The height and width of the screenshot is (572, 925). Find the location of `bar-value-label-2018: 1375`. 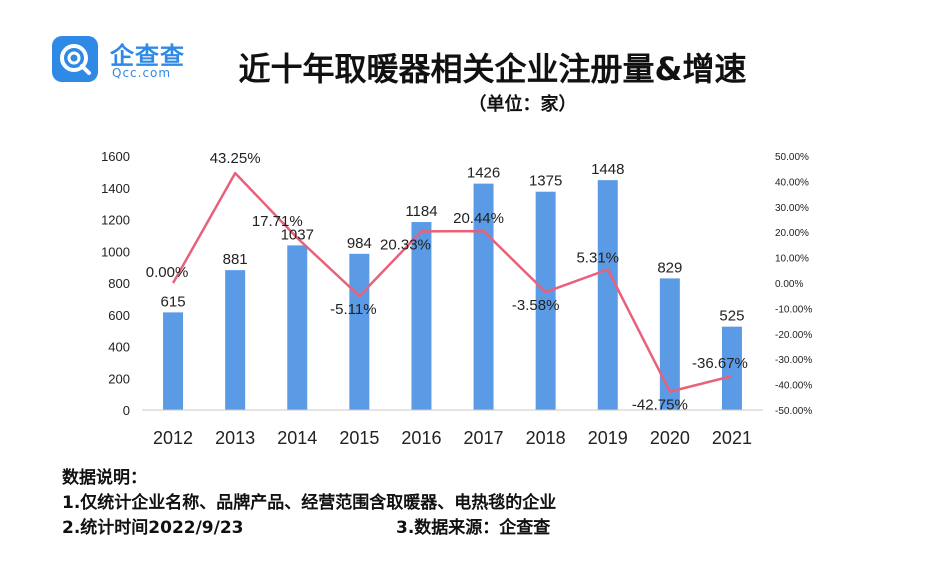

bar-value-label-2018: 1375 is located at coordinates (545, 181).